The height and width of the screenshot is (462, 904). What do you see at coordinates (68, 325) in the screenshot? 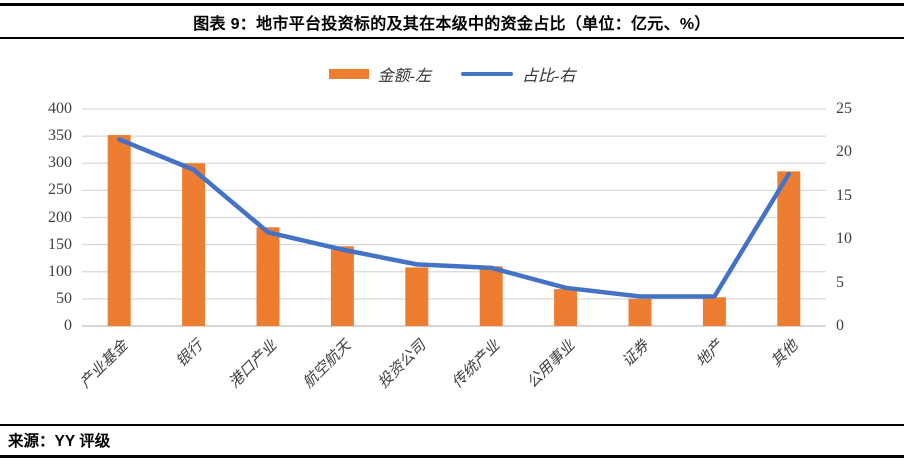
I see `left-axis-tick: 0` at bounding box center [68, 325].